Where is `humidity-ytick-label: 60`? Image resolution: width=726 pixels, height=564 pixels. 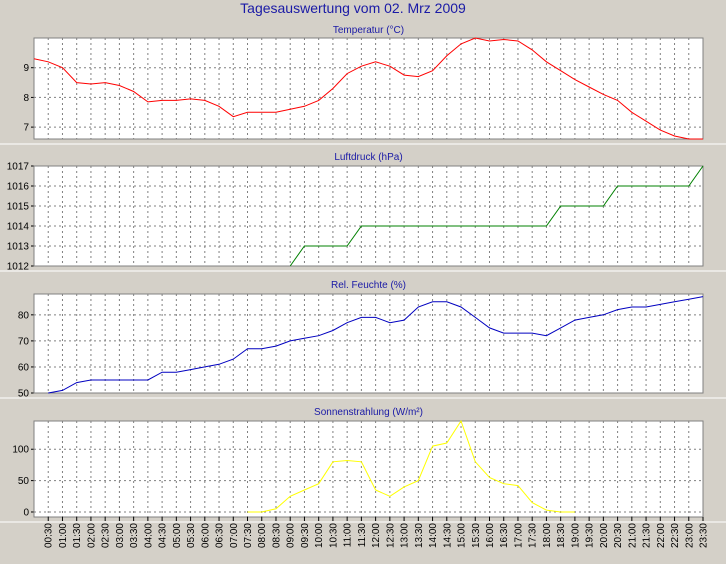
humidity-ytick-label: 60 is located at coordinates (24, 367).